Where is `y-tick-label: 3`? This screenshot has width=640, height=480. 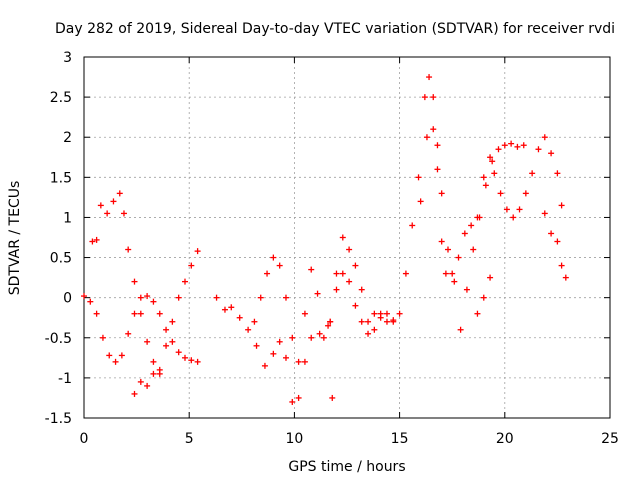
y-tick-label: 3 is located at coordinates (67, 58).